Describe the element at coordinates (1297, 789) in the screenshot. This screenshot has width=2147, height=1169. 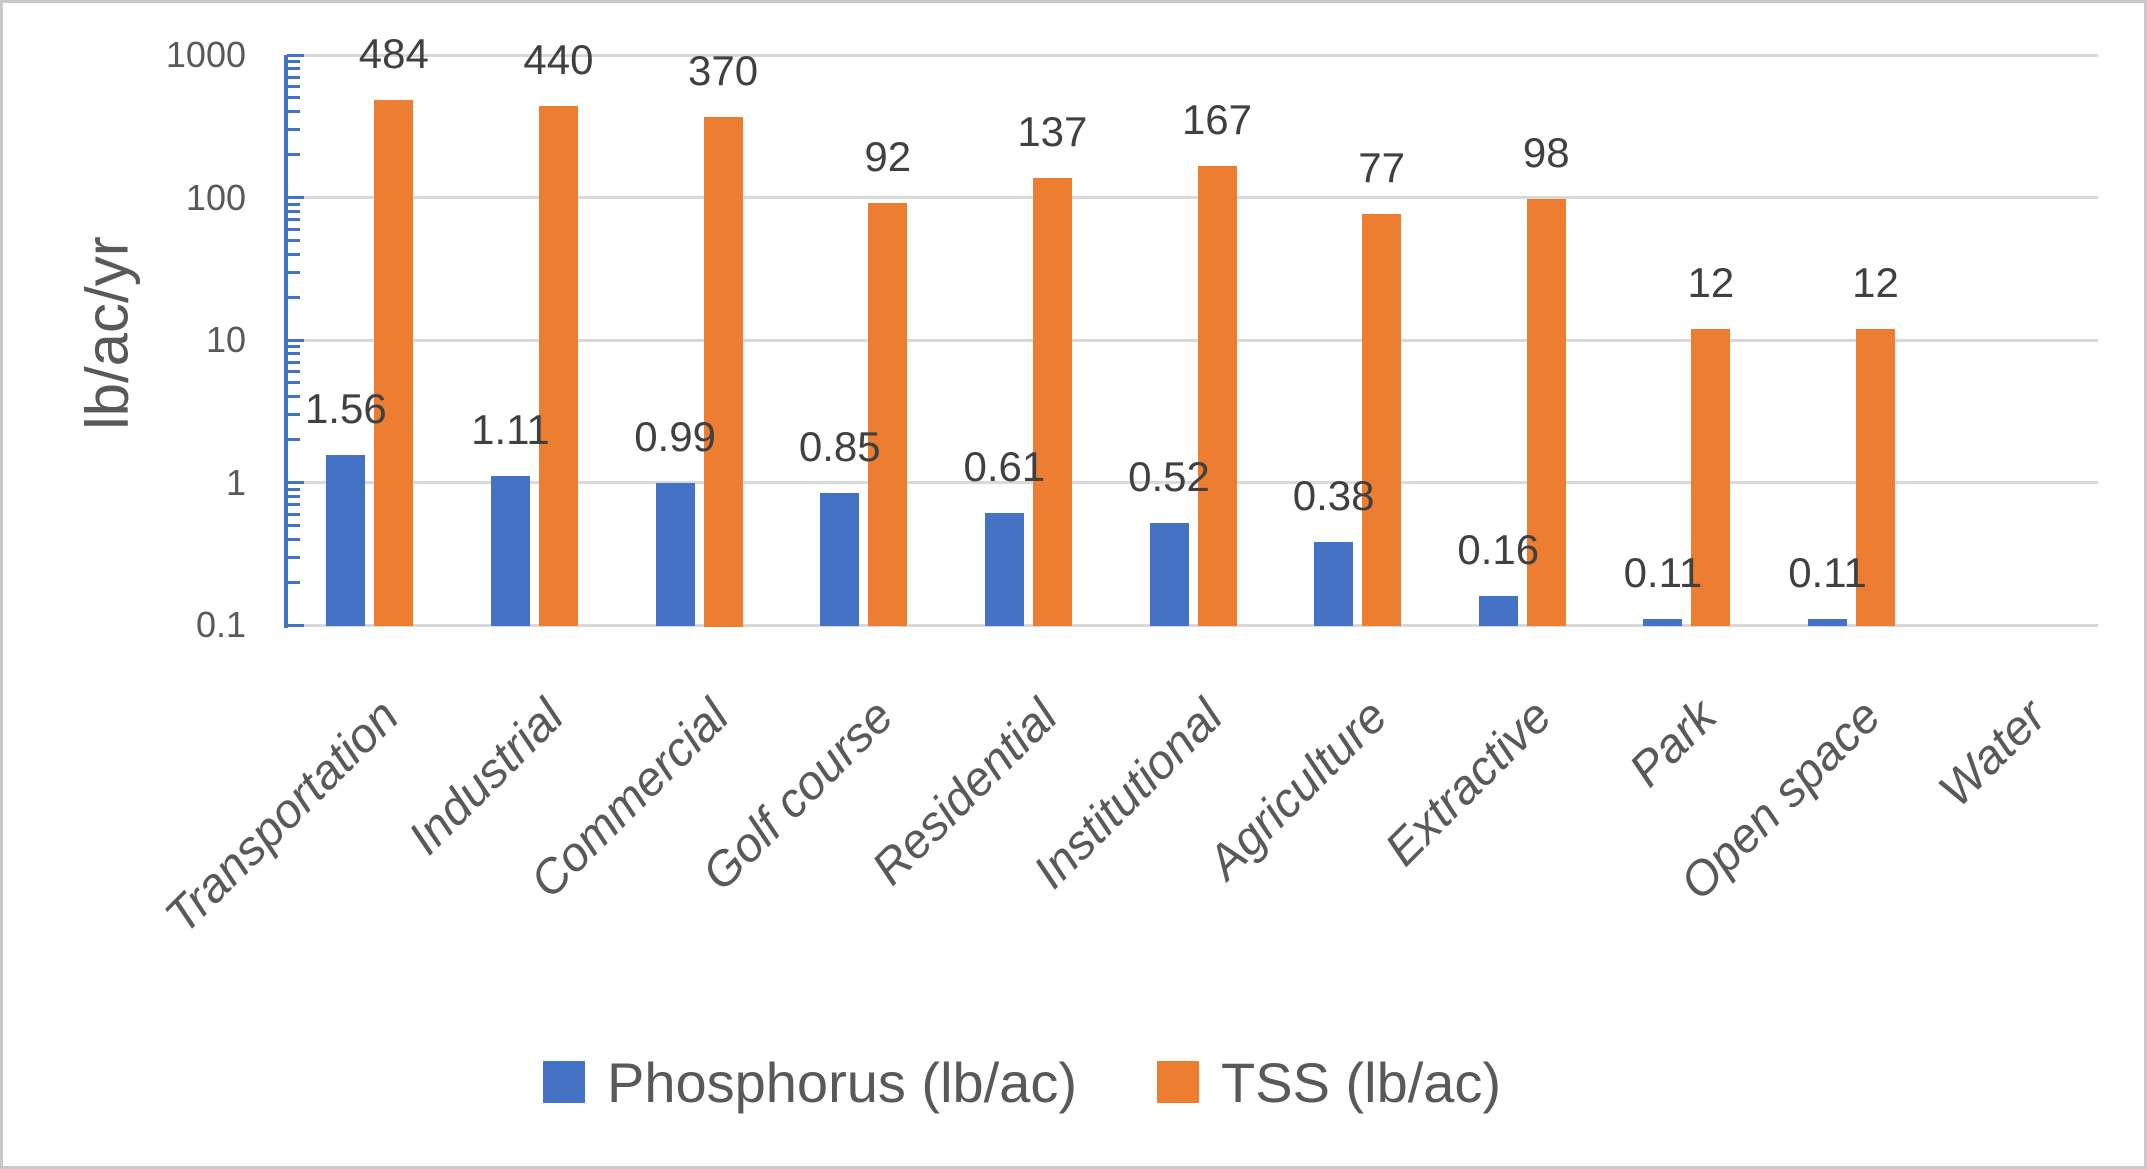
I see `x-axis-label: Agriculture` at that location.